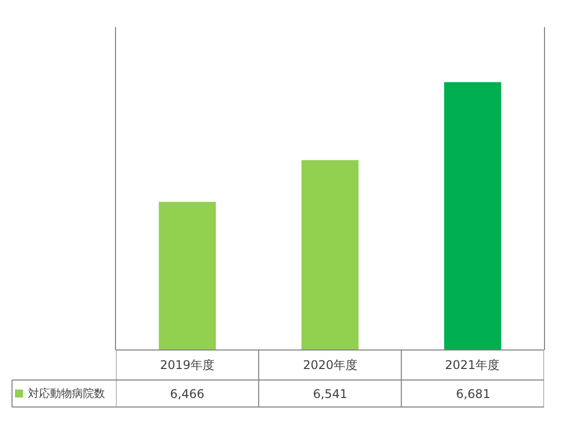 Image resolution: width=563 pixels, height=428 pixels. What do you see at coordinates (330, 394) in the screenshot?
I see `data-label: 6,541` at bounding box center [330, 394].